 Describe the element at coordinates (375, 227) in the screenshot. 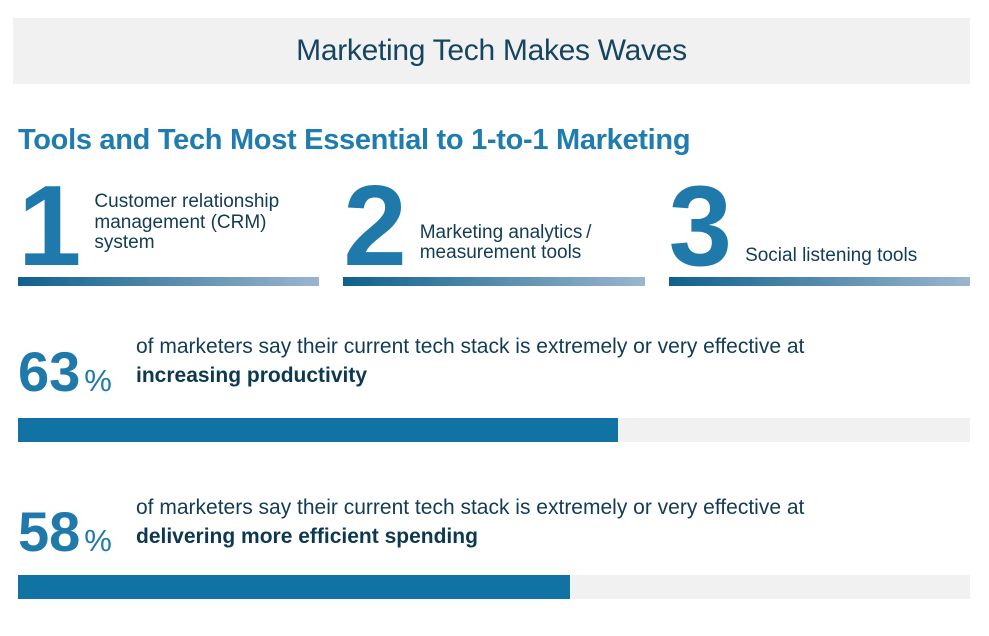

I see `tool-rank: 2` at that location.